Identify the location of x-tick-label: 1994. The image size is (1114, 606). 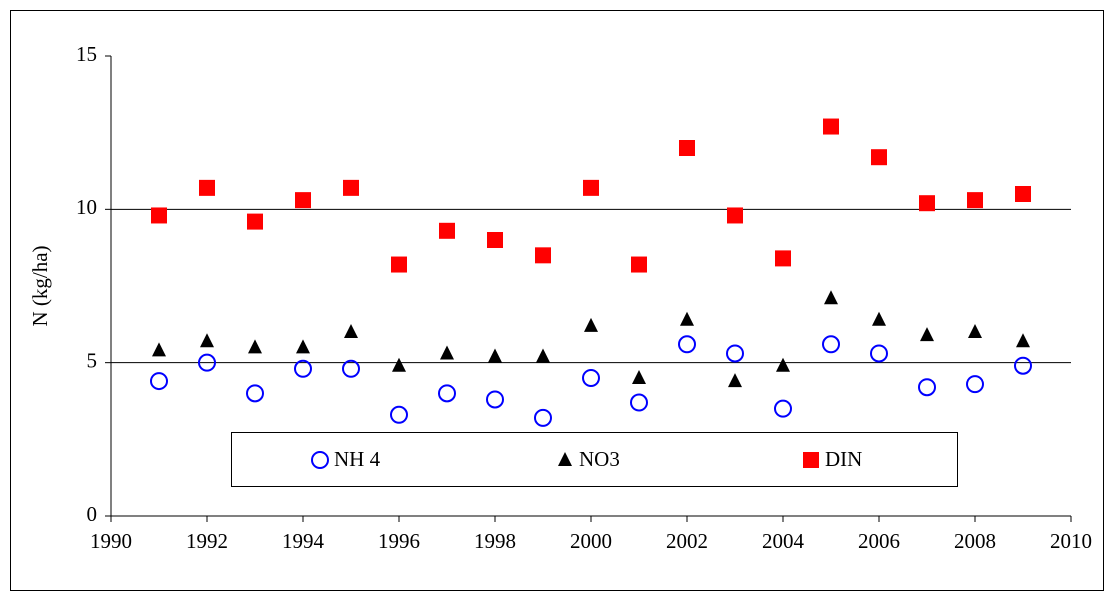
(303, 541).